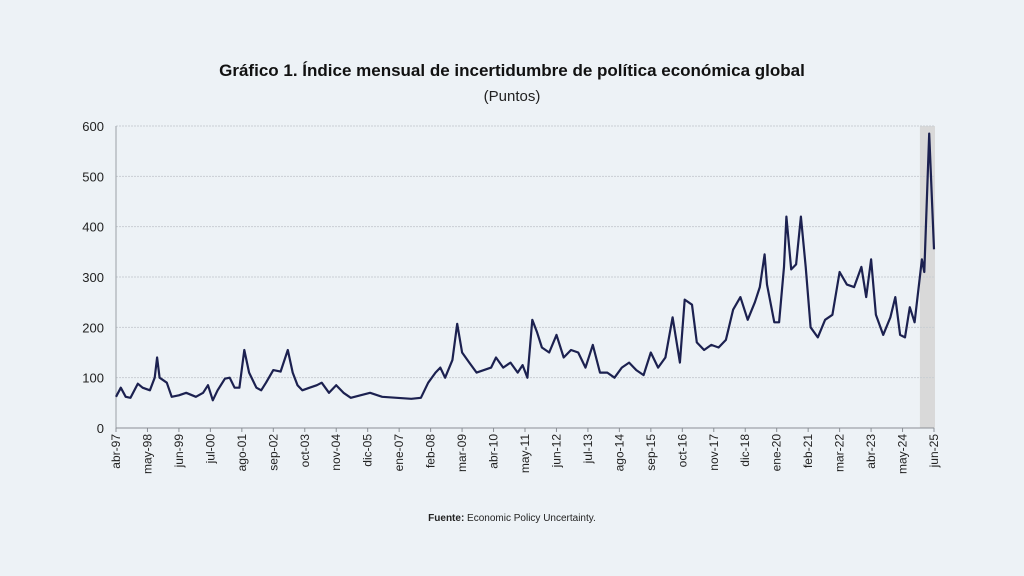  I want to click on x-tick-label-ene-20: ene-20, so click(777, 453).